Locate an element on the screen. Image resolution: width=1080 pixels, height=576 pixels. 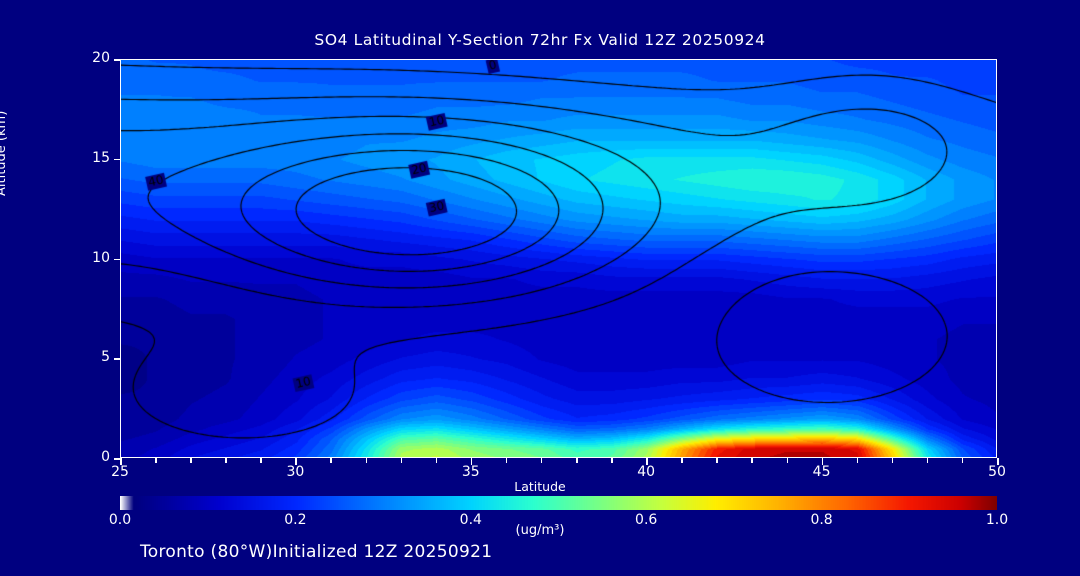
x-tick-label: 30 is located at coordinates (295, 472).